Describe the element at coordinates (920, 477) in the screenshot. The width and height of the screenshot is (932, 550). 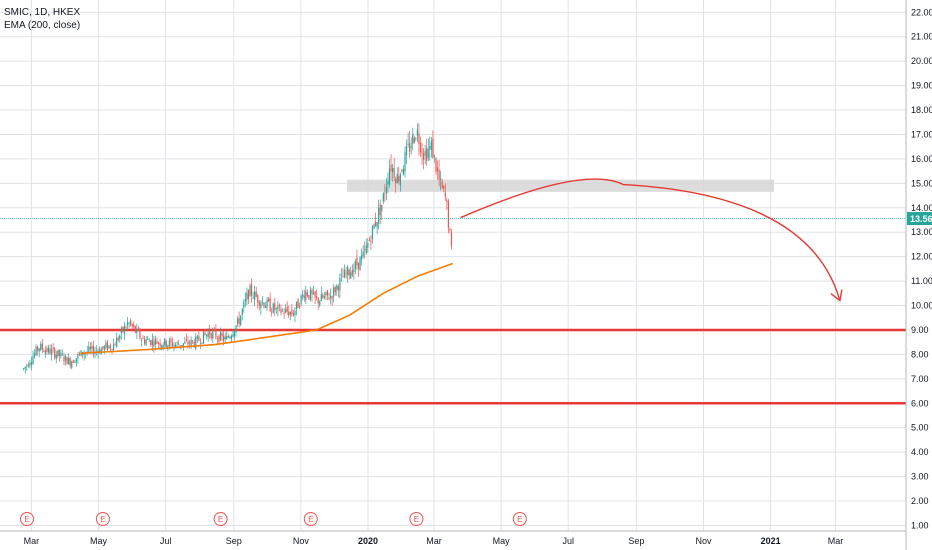
I see `price-tick-label: 3.00` at that location.